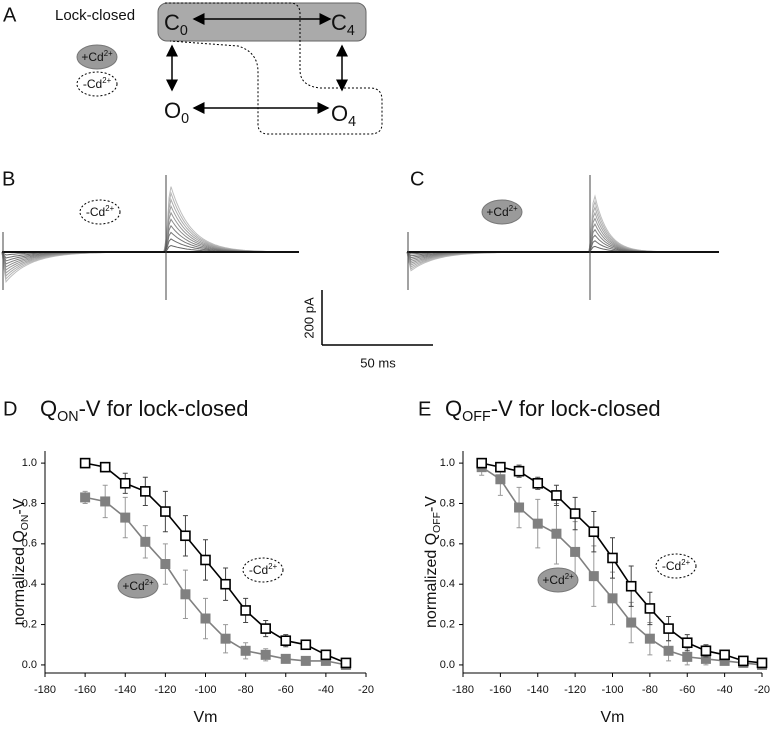 The image size is (774, 731). What do you see at coordinates (378, 362) in the screenshot?
I see `scale-bar-x-label: 50 ms` at bounding box center [378, 362].